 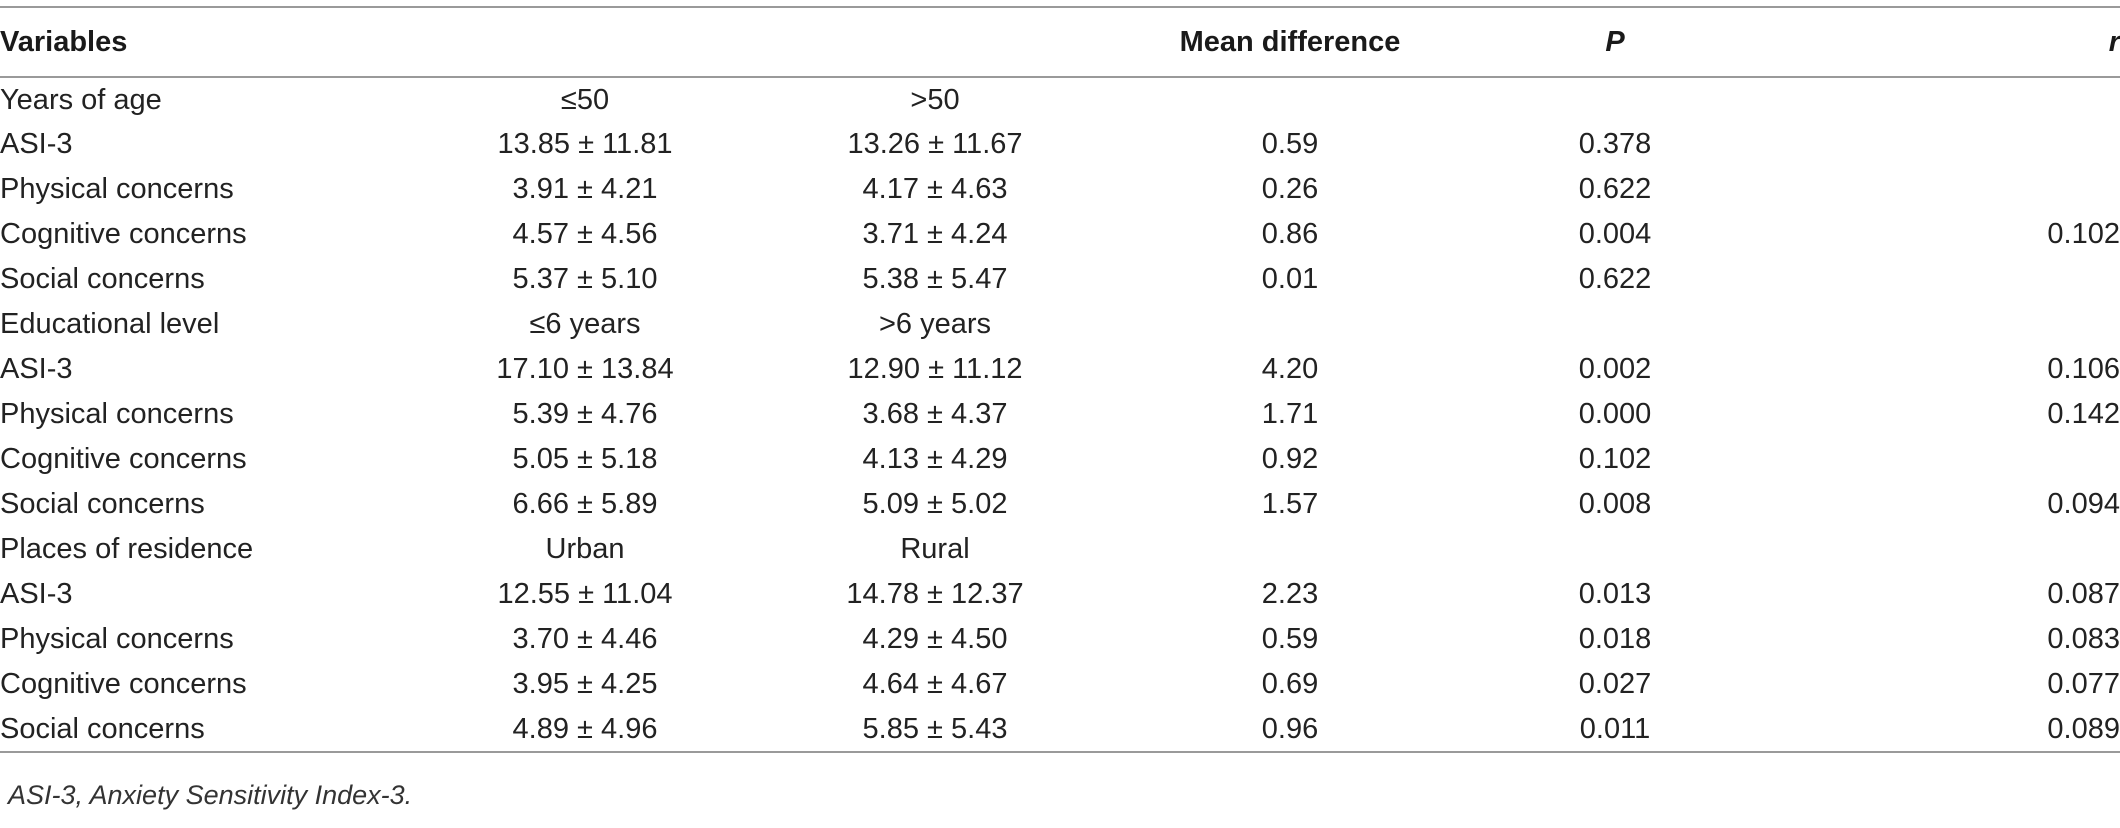 I want to click on mean-difference-cell: 1.71, so click(x=1290, y=414).